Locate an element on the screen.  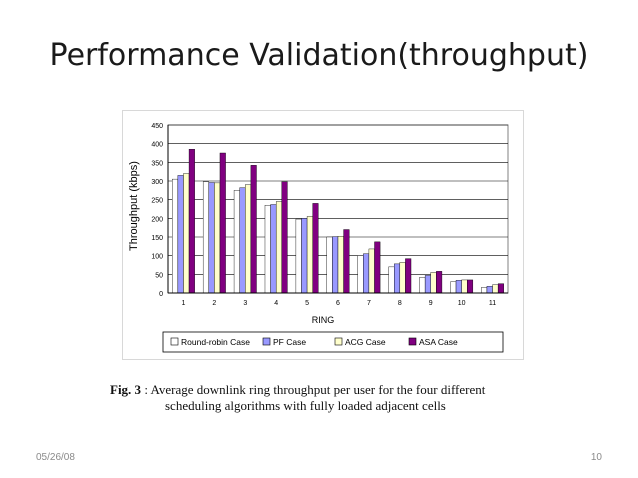
x-tick-label: 8 is located at coordinates (400, 303).